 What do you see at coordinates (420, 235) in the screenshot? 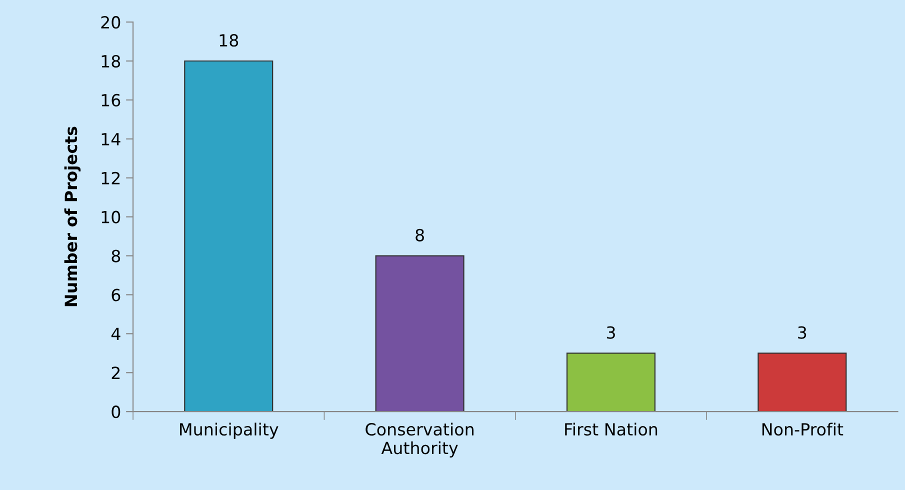
I see `data-label: 8` at bounding box center [420, 235].